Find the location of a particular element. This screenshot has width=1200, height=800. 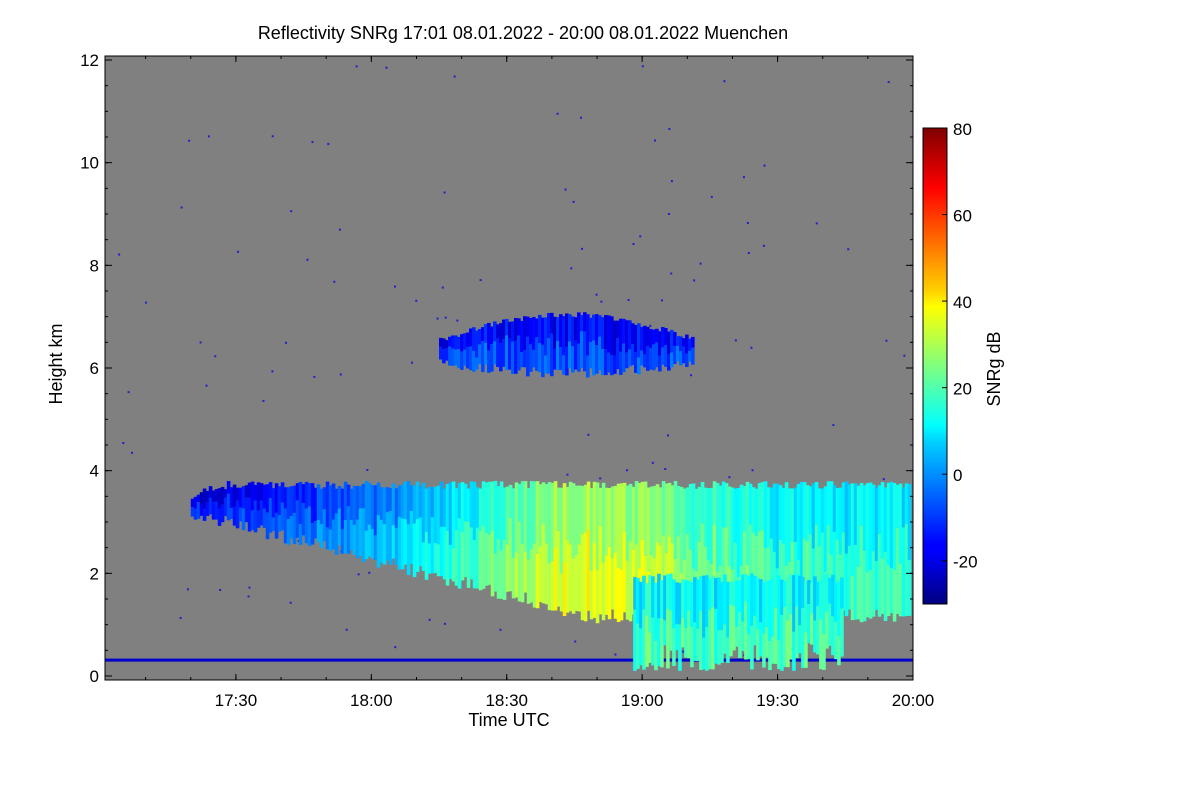

colorbar-tick-label: 40 is located at coordinates (962, 302).